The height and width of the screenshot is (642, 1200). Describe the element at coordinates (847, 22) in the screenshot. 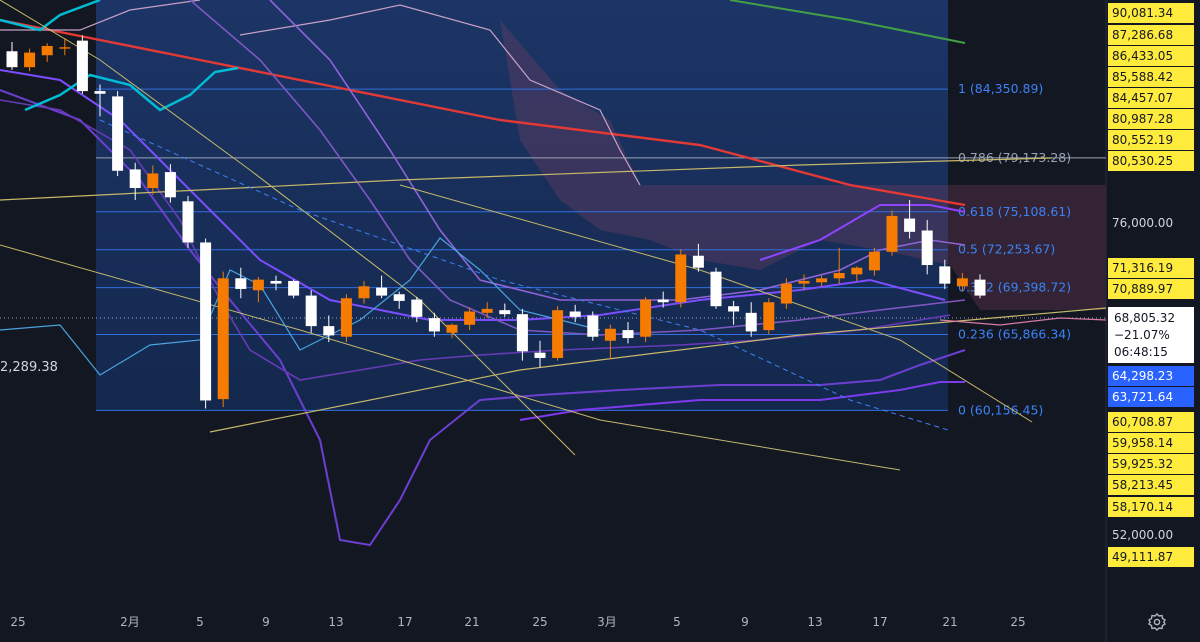

I see `ma-green` at that location.